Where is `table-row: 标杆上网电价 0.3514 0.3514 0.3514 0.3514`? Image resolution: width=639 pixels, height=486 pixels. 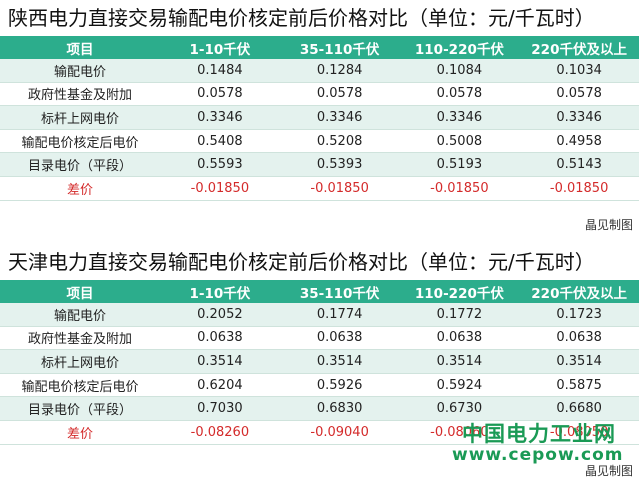
table-row: 标杆上网电价 0.3514 0.3514 0.3514 0.3514 is located at coordinates (319, 361).